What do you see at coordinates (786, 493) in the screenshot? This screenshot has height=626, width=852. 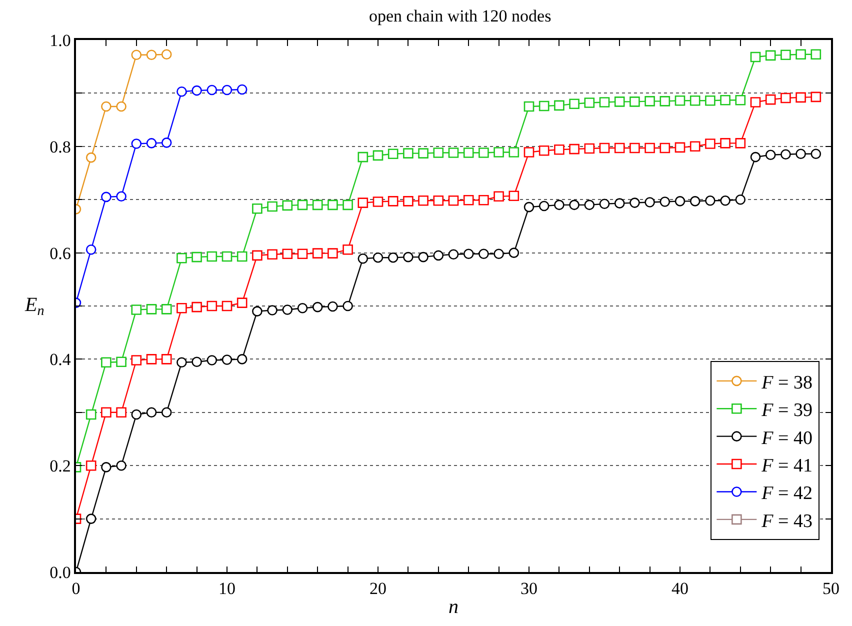 I see `legend-label: F = 42` at bounding box center [786, 493].